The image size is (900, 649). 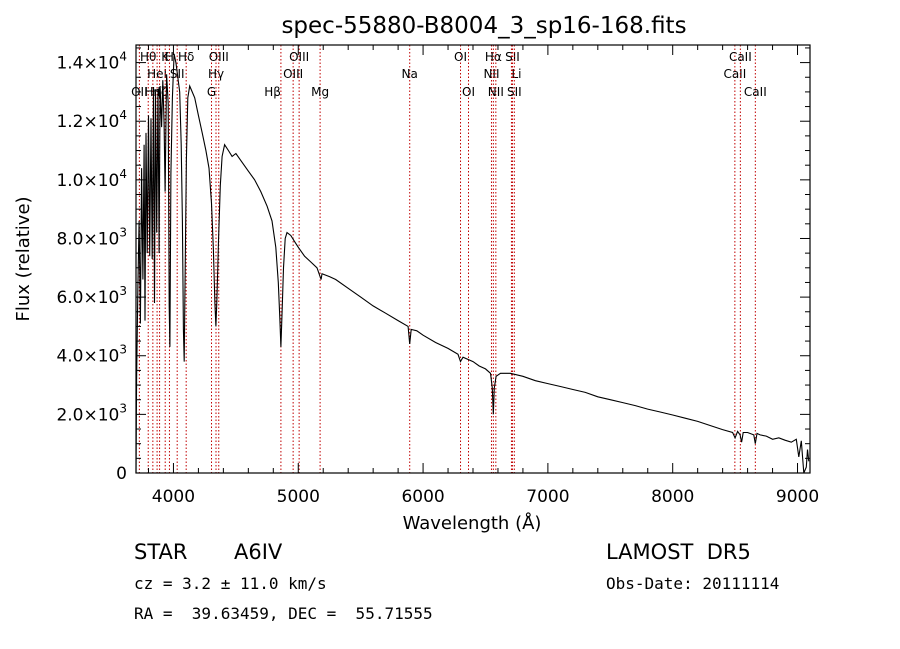 What do you see at coordinates (91, 179) in the screenshot?
I see `y-tick-label: 1.0×10⁴` at bounding box center [91, 179].